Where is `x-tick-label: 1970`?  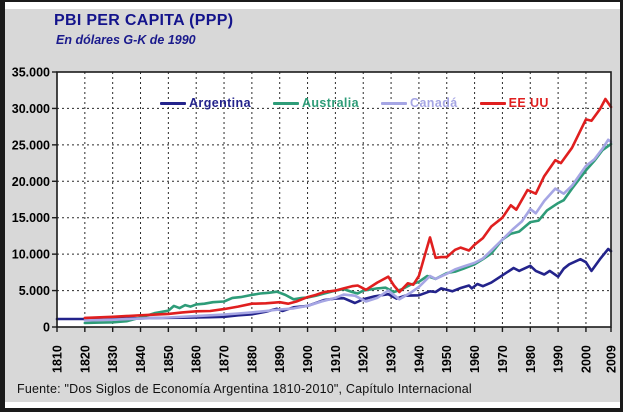
x-tick-label: 1970 is located at coordinates (503, 359).